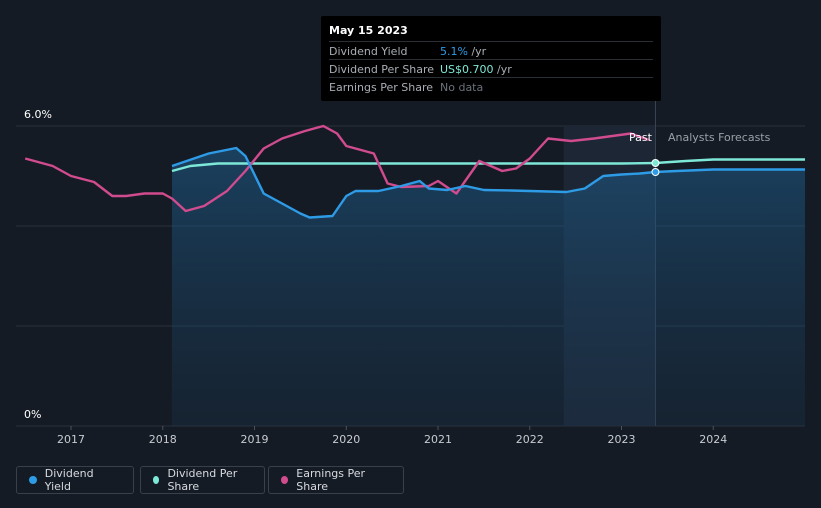  I want to click on legend-earnings-per-share: Earnings Per Share, so click(336, 480).